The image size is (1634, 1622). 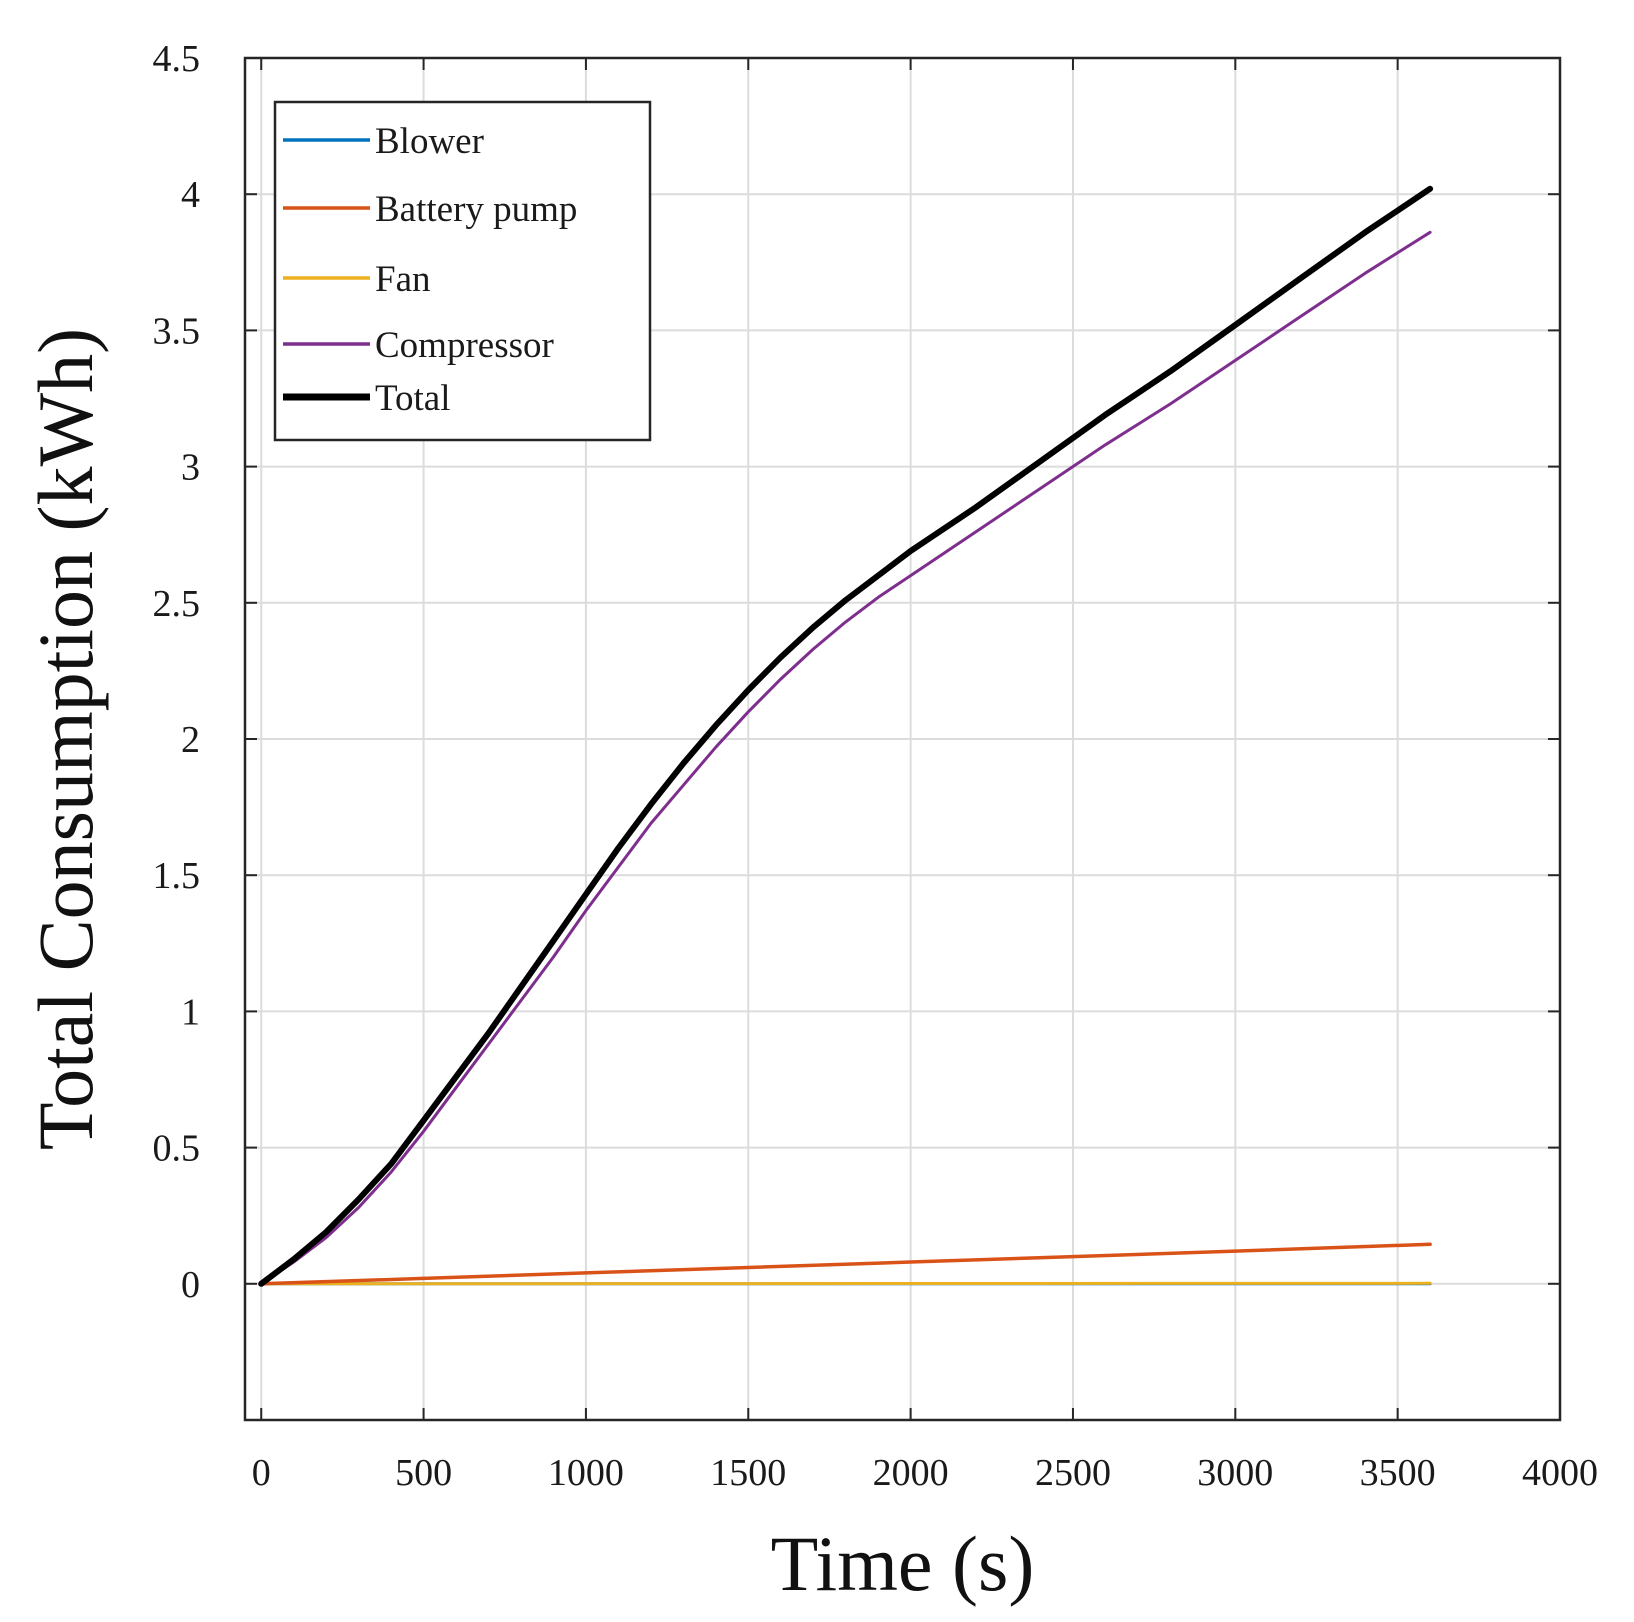 I want to click on x-tick-label: 1000, so click(x=586, y=1473).